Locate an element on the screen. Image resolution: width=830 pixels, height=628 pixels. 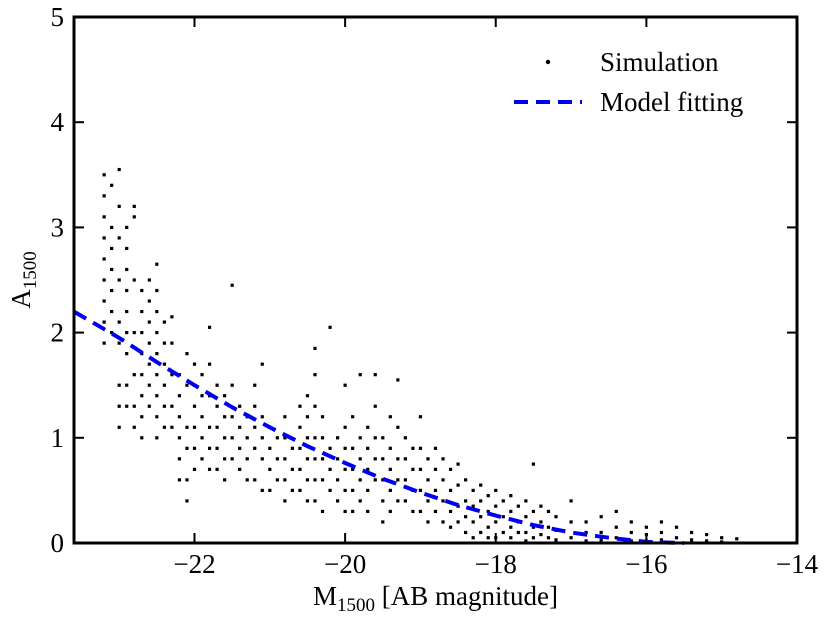
y-axis-label-main: A is located at coordinates (21, 299).